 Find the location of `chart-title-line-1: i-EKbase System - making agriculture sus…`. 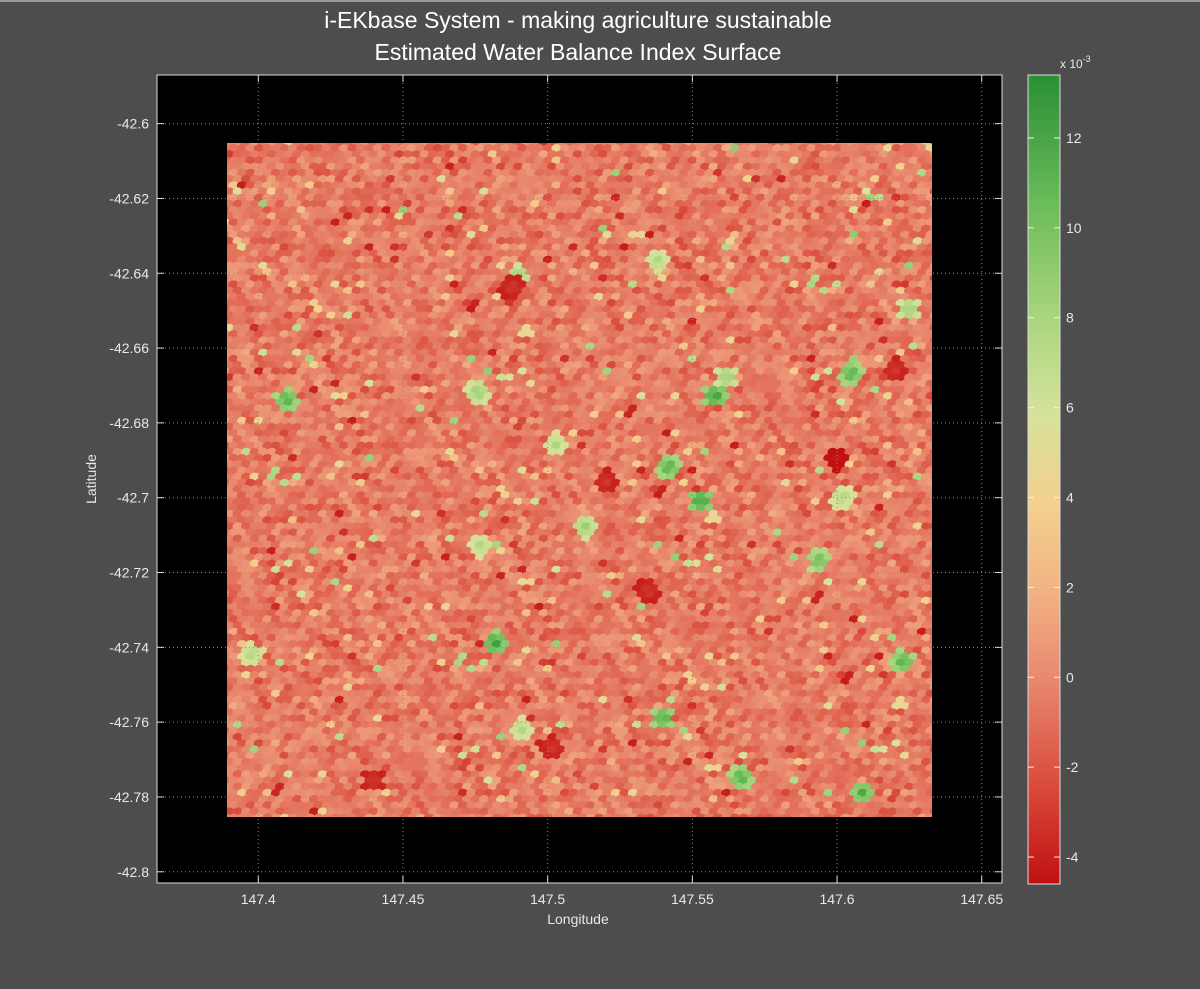

chart-title-line-1: i-EKbase System - making agriculture sus… is located at coordinates (578, 20).